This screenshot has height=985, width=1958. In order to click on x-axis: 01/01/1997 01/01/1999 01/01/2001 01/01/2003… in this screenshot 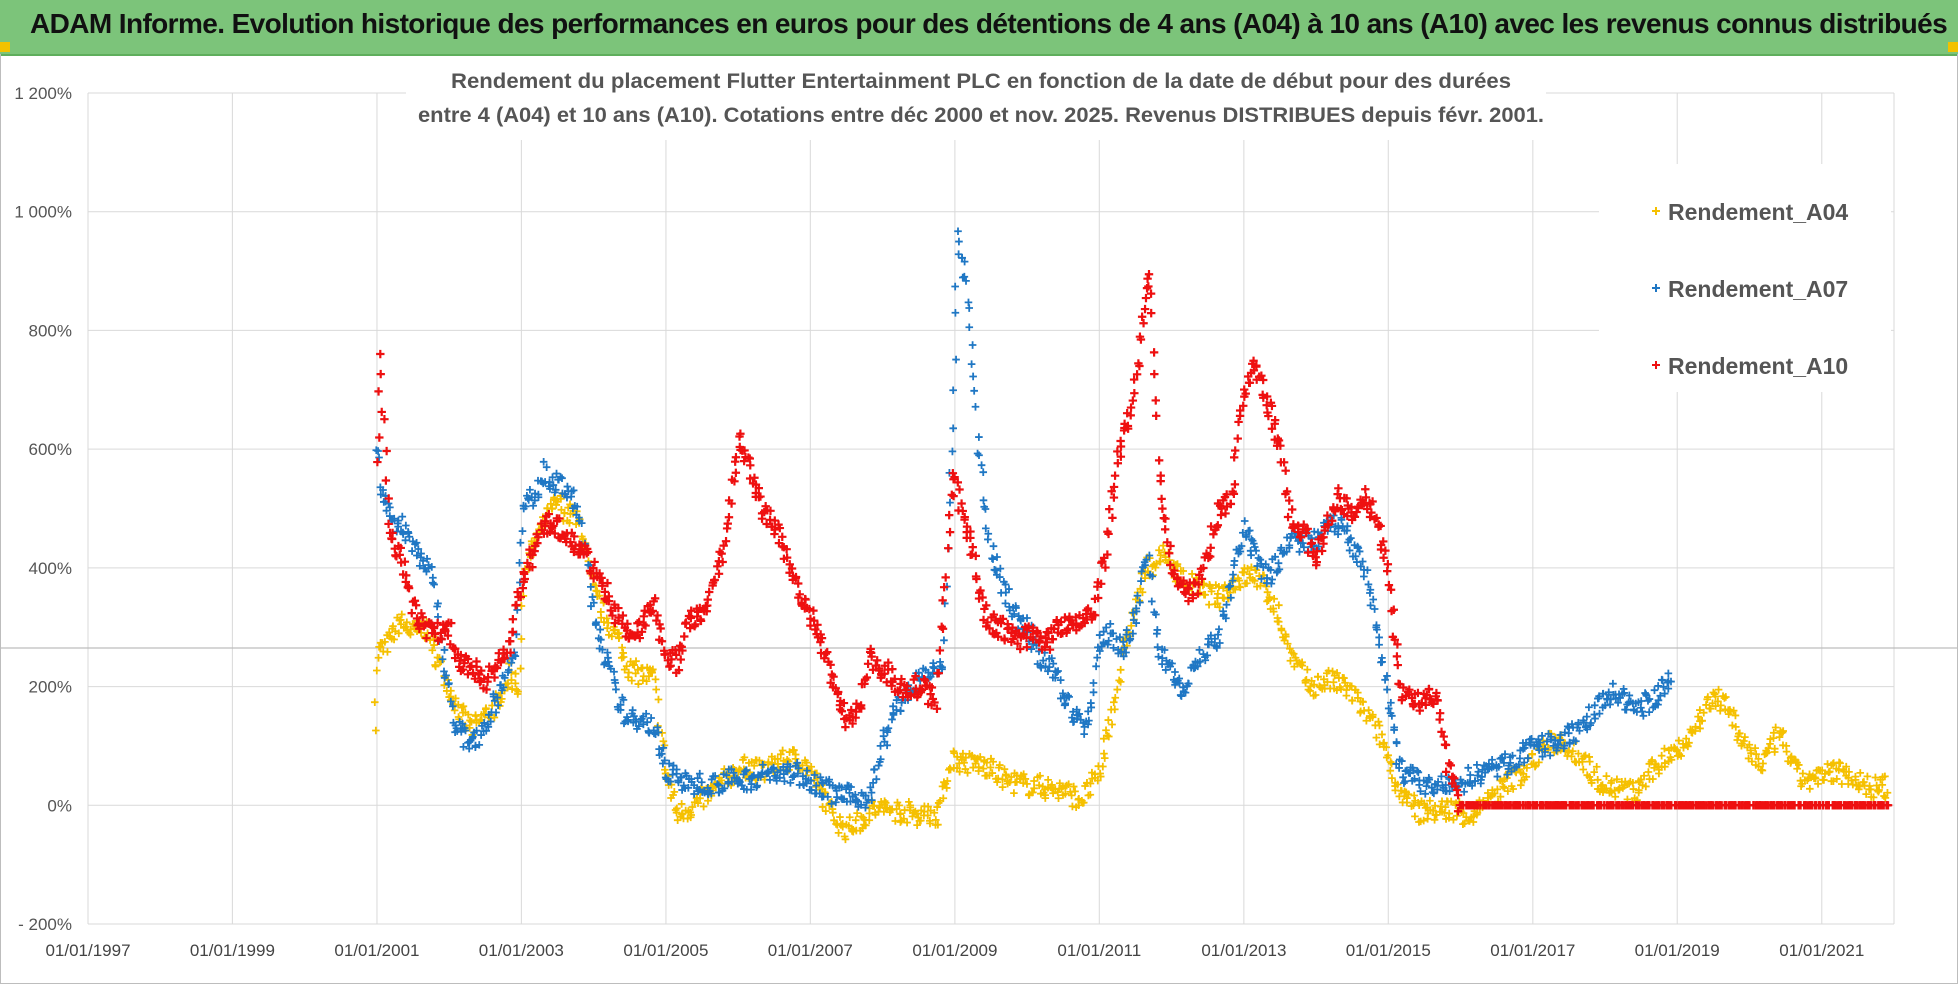, I will do `click(954, 950)`.